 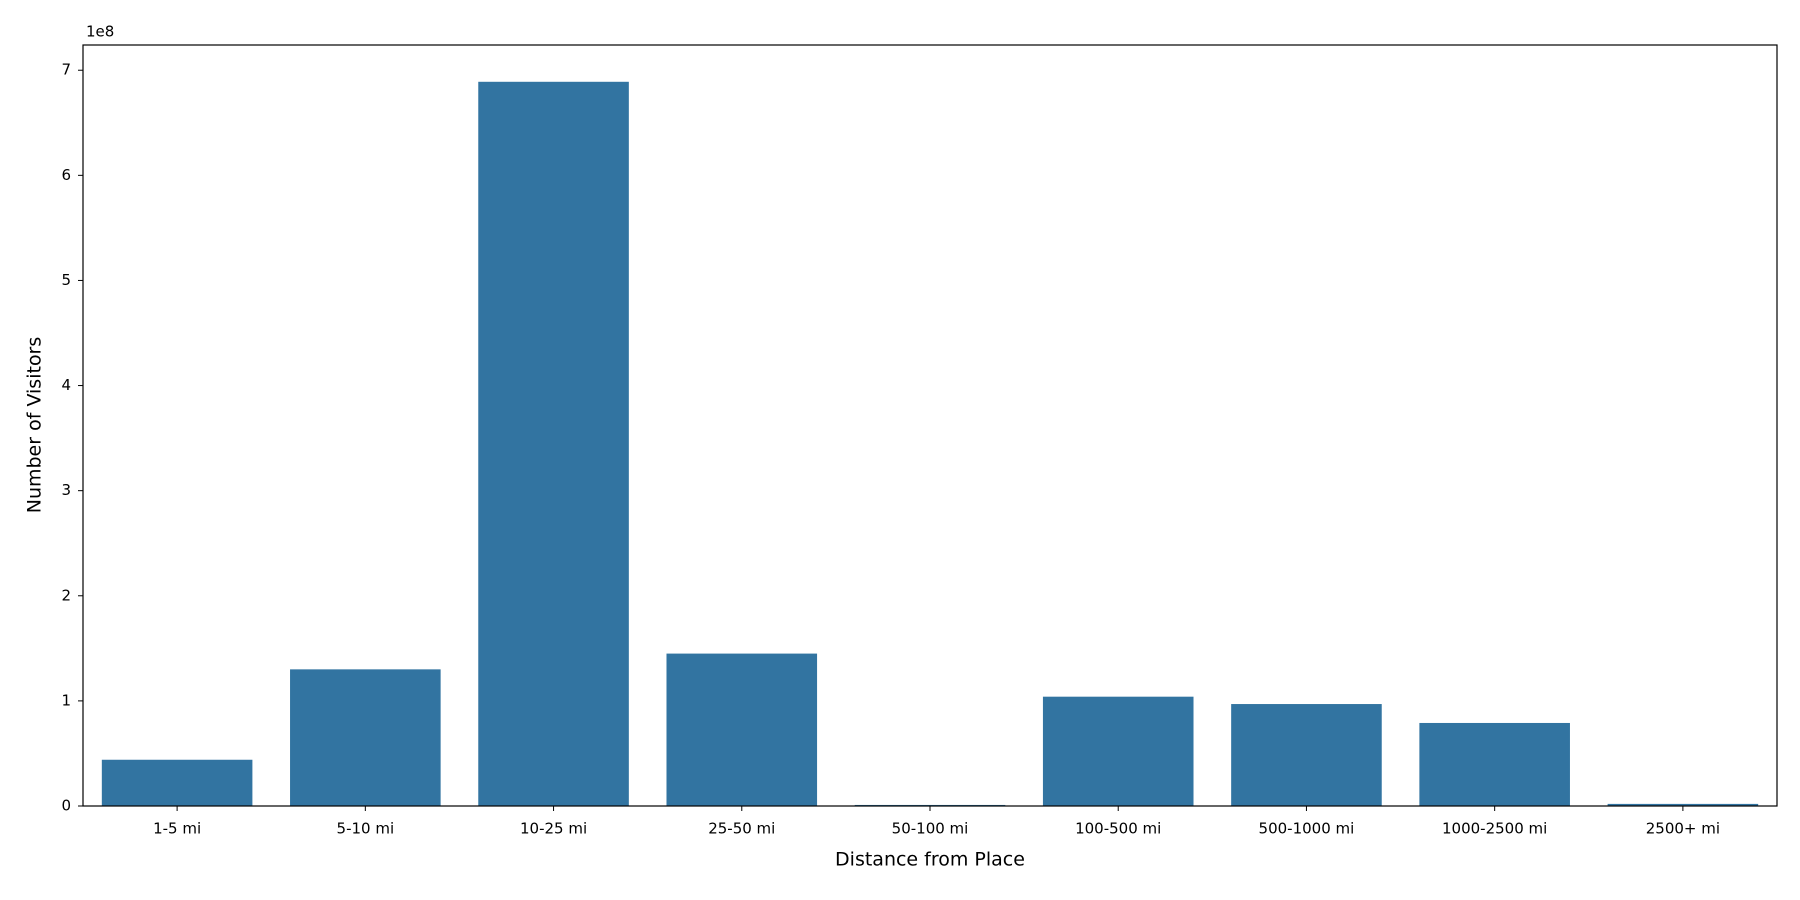 I want to click on x-tick-label: 50-100 mi, so click(x=930, y=829).